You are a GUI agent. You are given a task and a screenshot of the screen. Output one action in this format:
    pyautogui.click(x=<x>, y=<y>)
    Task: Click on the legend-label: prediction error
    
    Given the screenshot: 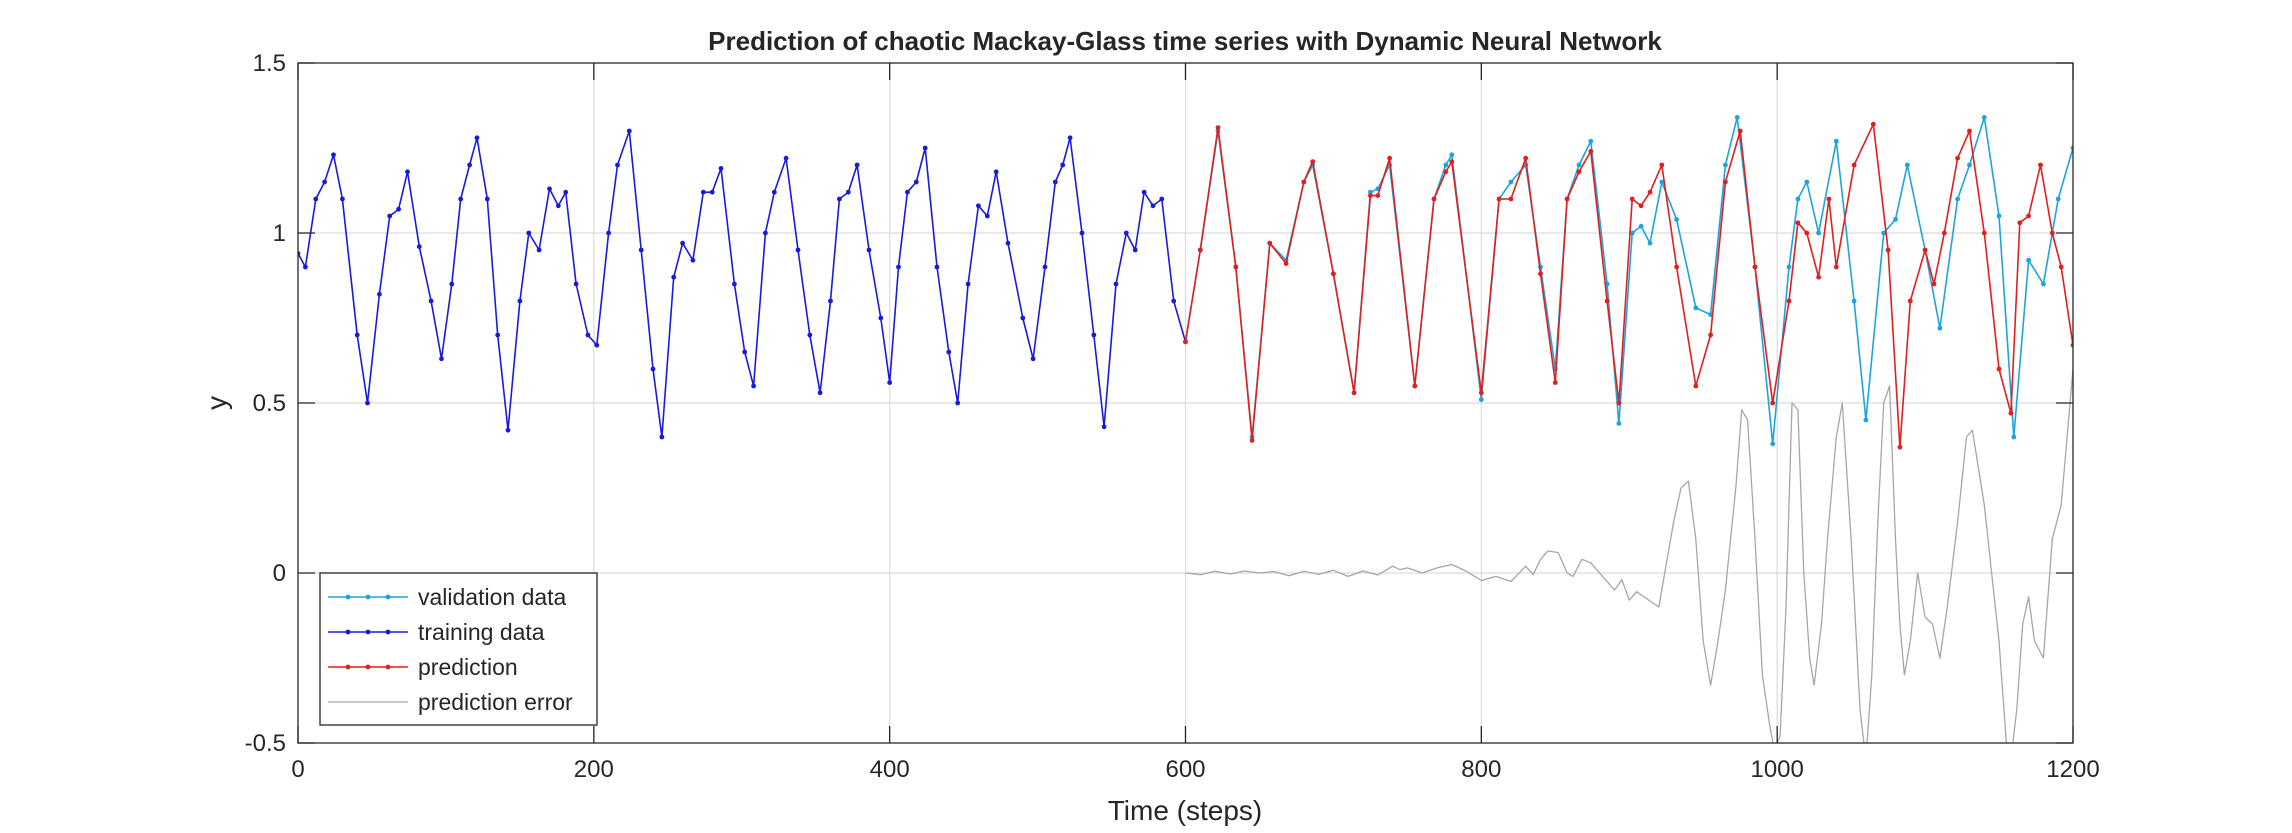 What is the action you would take?
    pyautogui.click(x=495, y=702)
    